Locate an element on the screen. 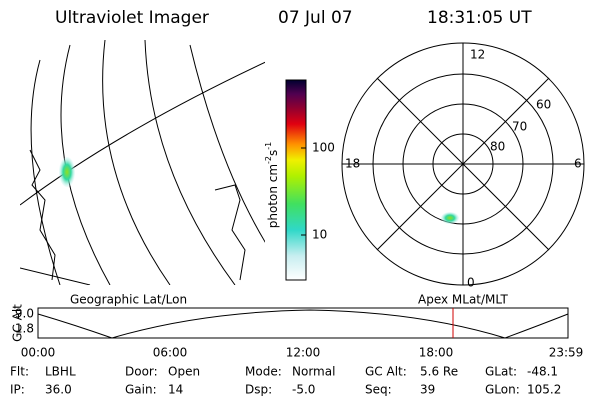  map-label: Apex MLat/MLT is located at coordinates (463, 300).